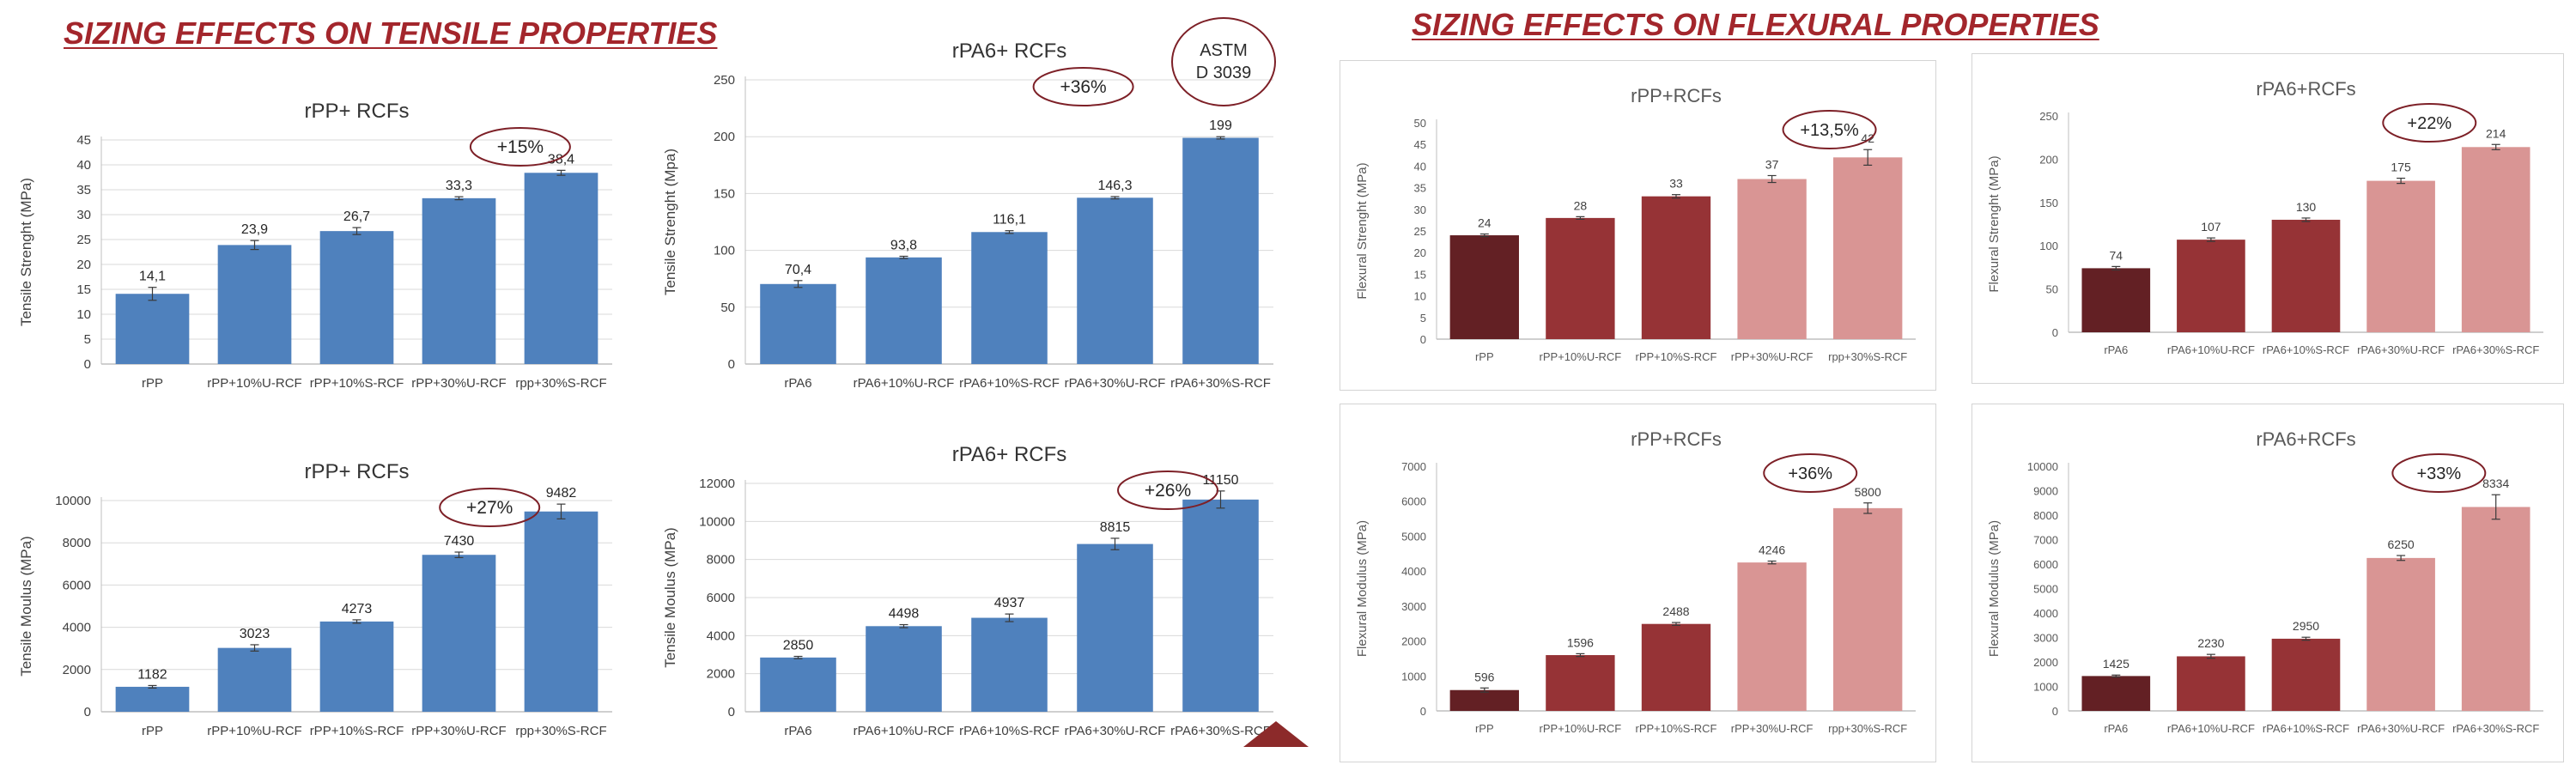  I want to click on y-tick-label: 45, so click(1420, 144).